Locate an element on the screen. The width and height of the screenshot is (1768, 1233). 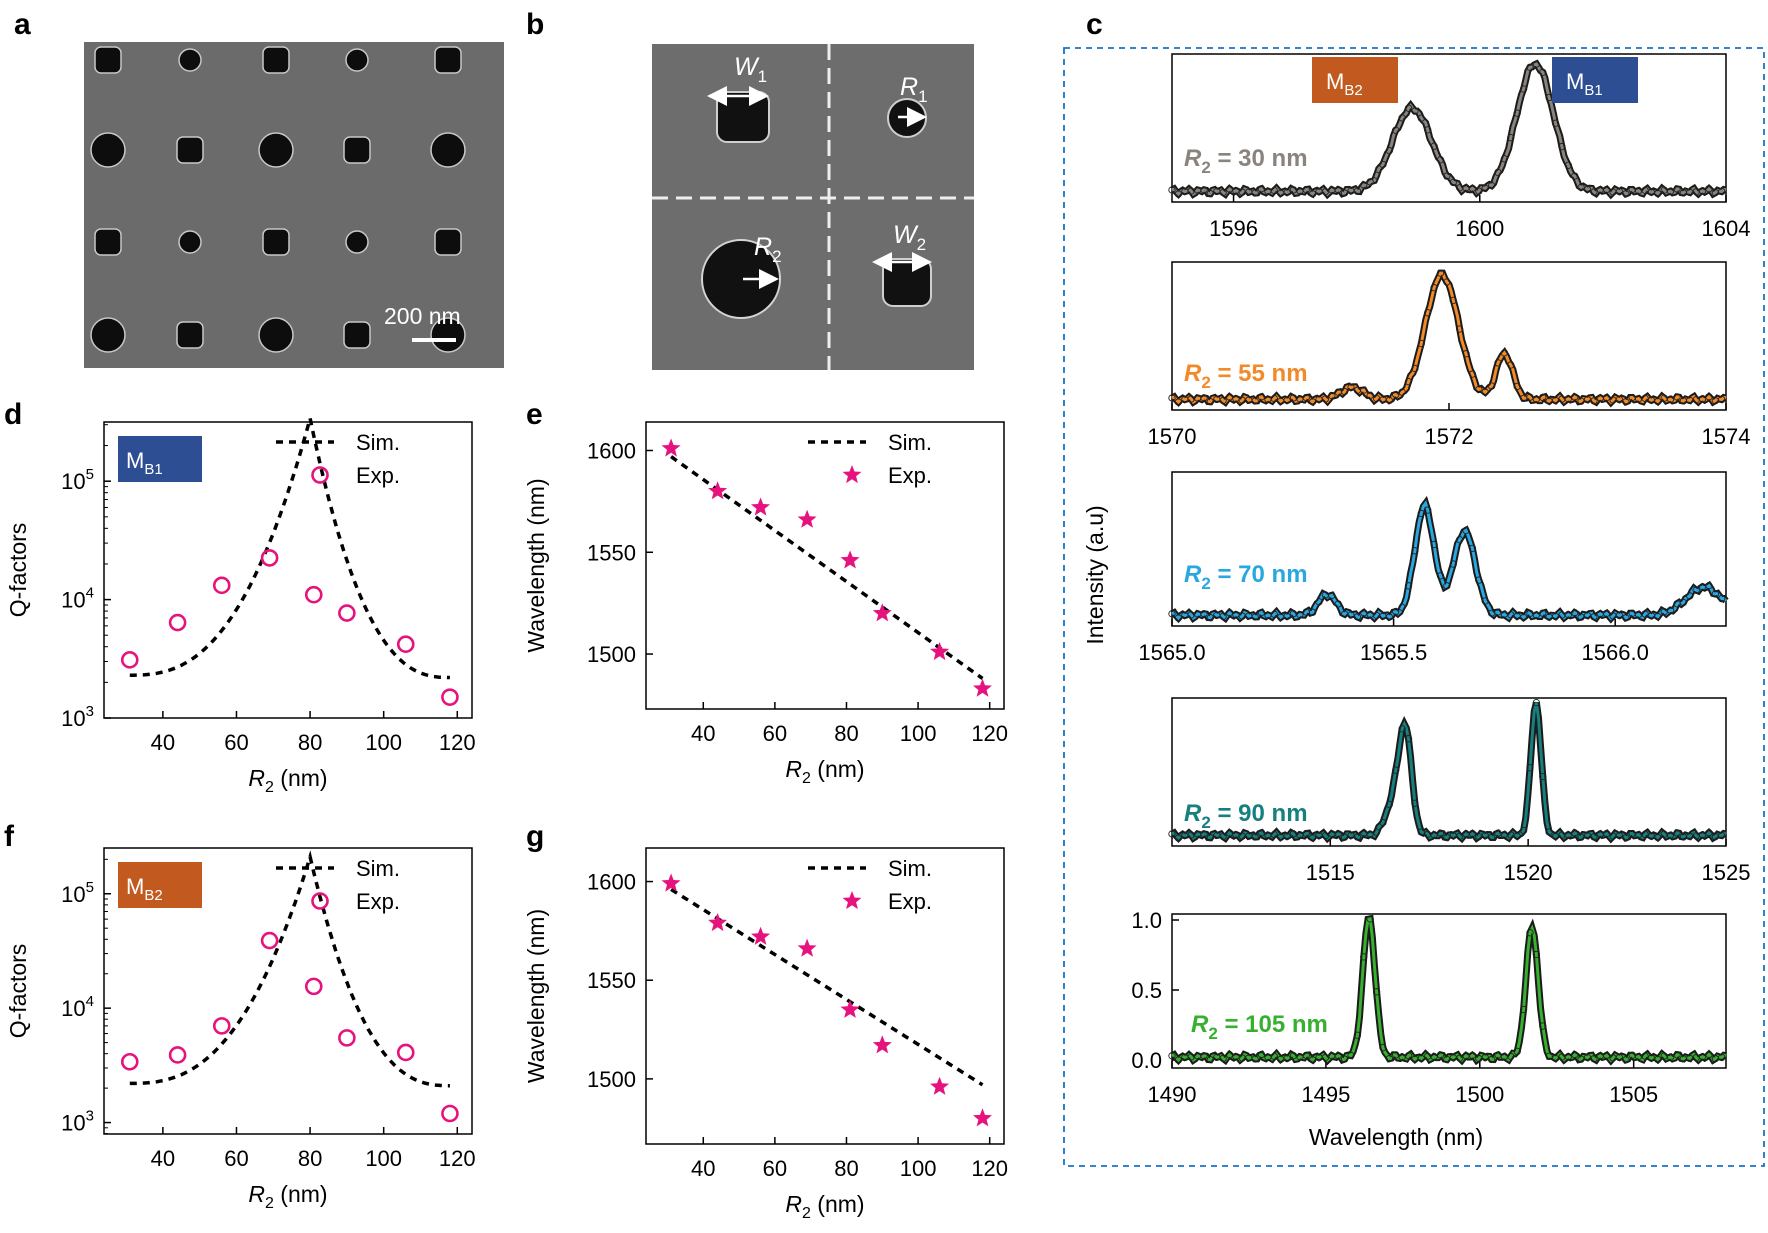
w1-label: W1 is located at coordinates (750, 69).